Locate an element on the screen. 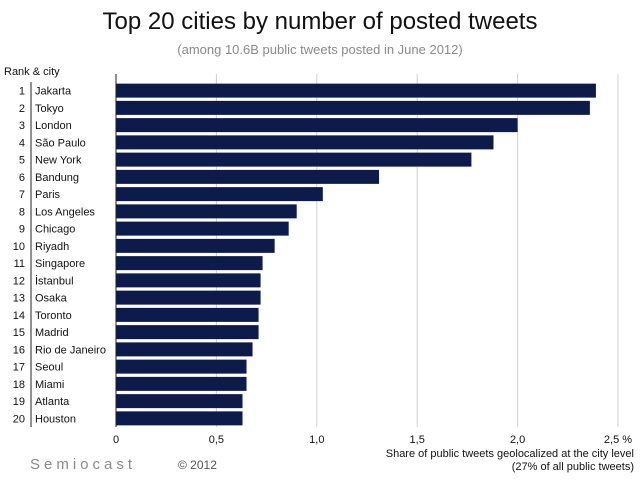 This screenshot has width=640, height=480. city-label: New York is located at coordinates (58, 161).